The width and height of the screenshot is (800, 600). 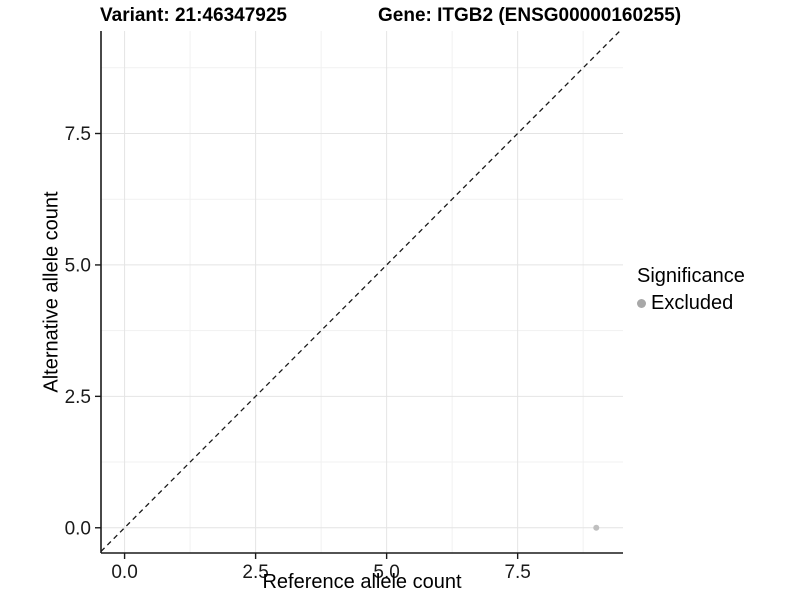 What do you see at coordinates (193, 15) in the screenshot?
I see `variant-title: Variant: 21:46347925` at bounding box center [193, 15].